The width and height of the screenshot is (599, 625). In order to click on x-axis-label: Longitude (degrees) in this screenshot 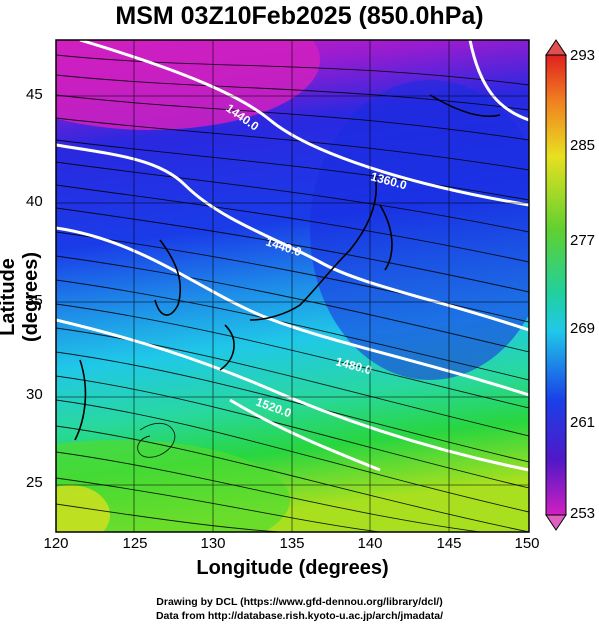, I will do `click(292, 568)`.